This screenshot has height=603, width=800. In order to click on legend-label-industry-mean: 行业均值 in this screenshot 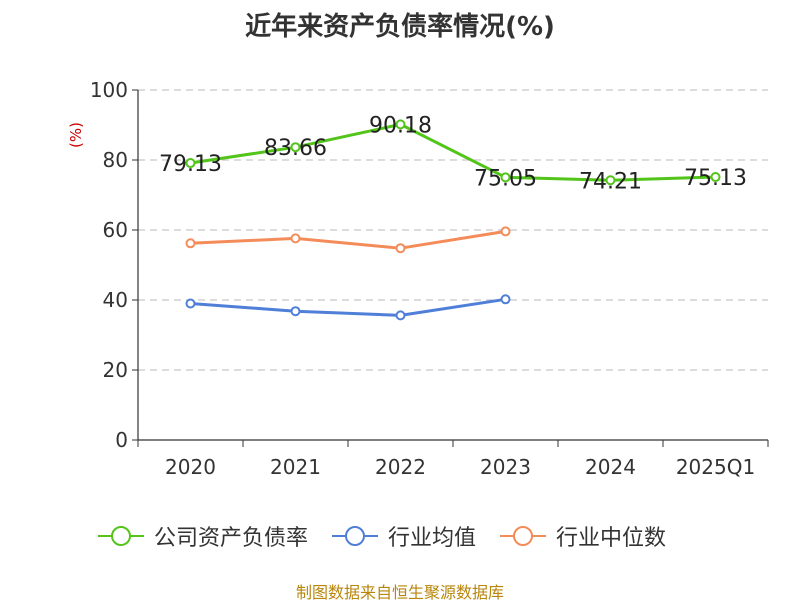, I will do `click(432, 538)`.